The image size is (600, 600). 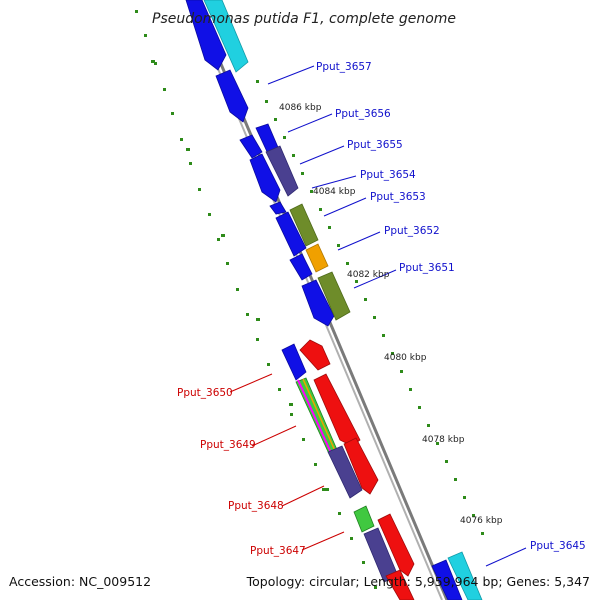 I want to click on minus-strand-genes, so click(x=355, y=469).